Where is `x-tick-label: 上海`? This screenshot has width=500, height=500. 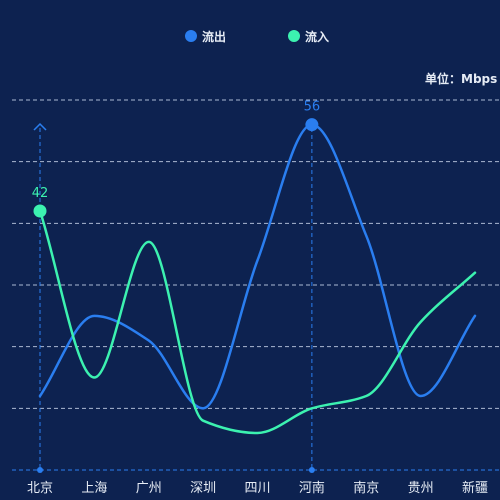 x-tick-label: 上海 is located at coordinates (94, 488).